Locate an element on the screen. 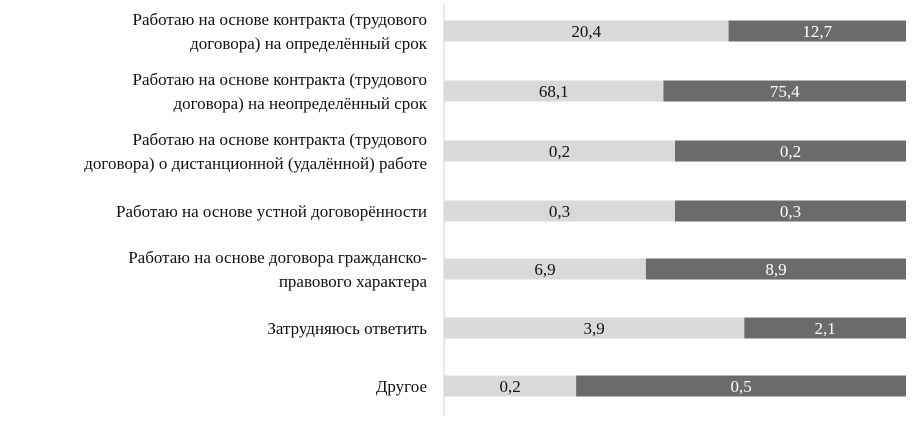 The width and height of the screenshot is (923, 431). data-label: 8,9 is located at coordinates (775, 269).